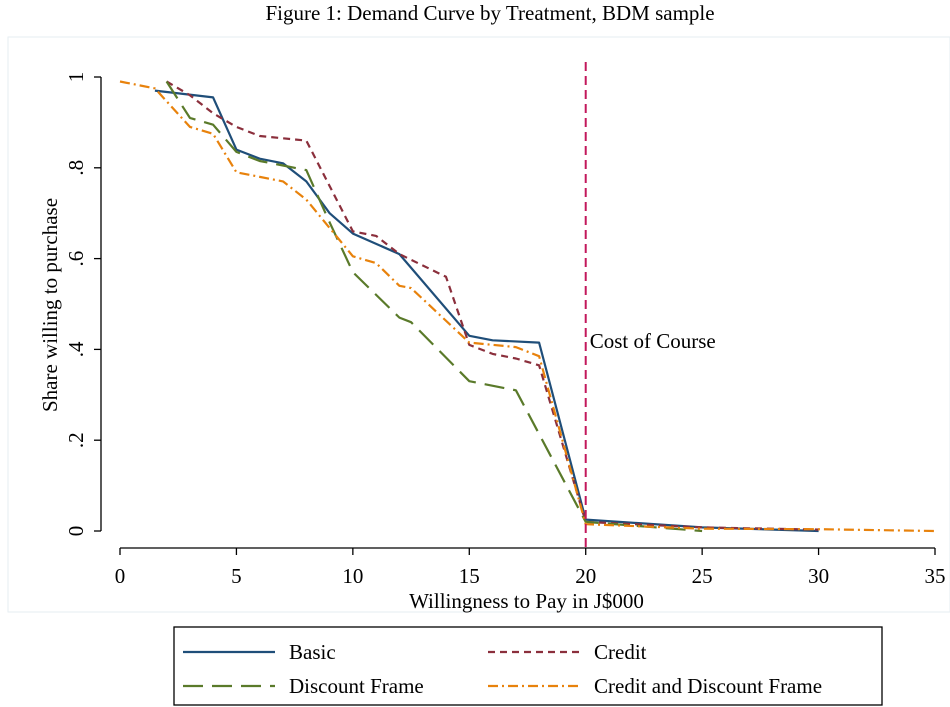  I want to click on legend-label-credit-and-discount-frame: Credit and Discount Frame, so click(708, 686).